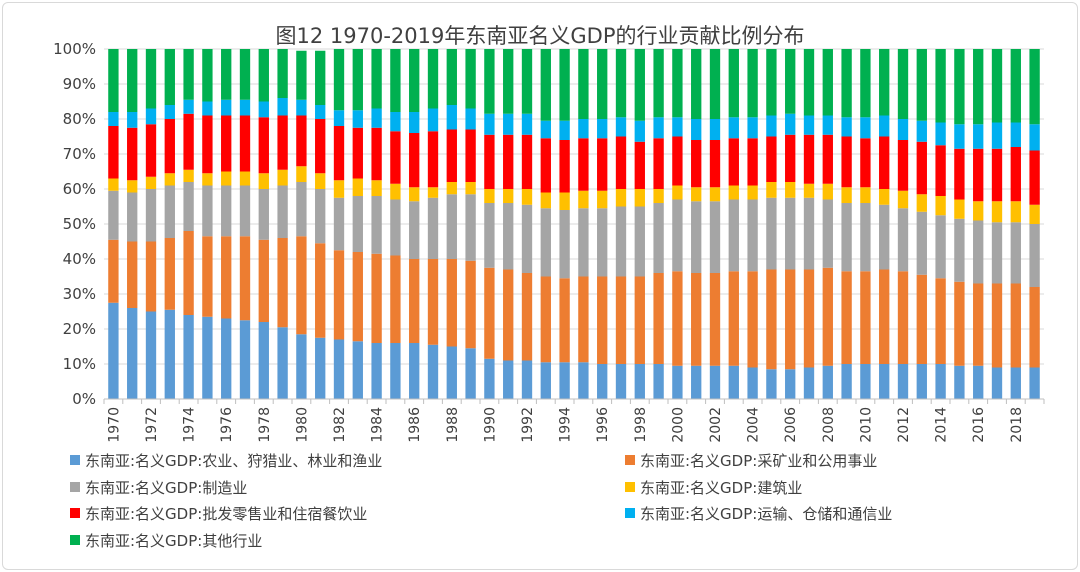  Describe the element at coordinates (190, 425) in the screenshot. I see `x-tick-label: 1974` at that location.